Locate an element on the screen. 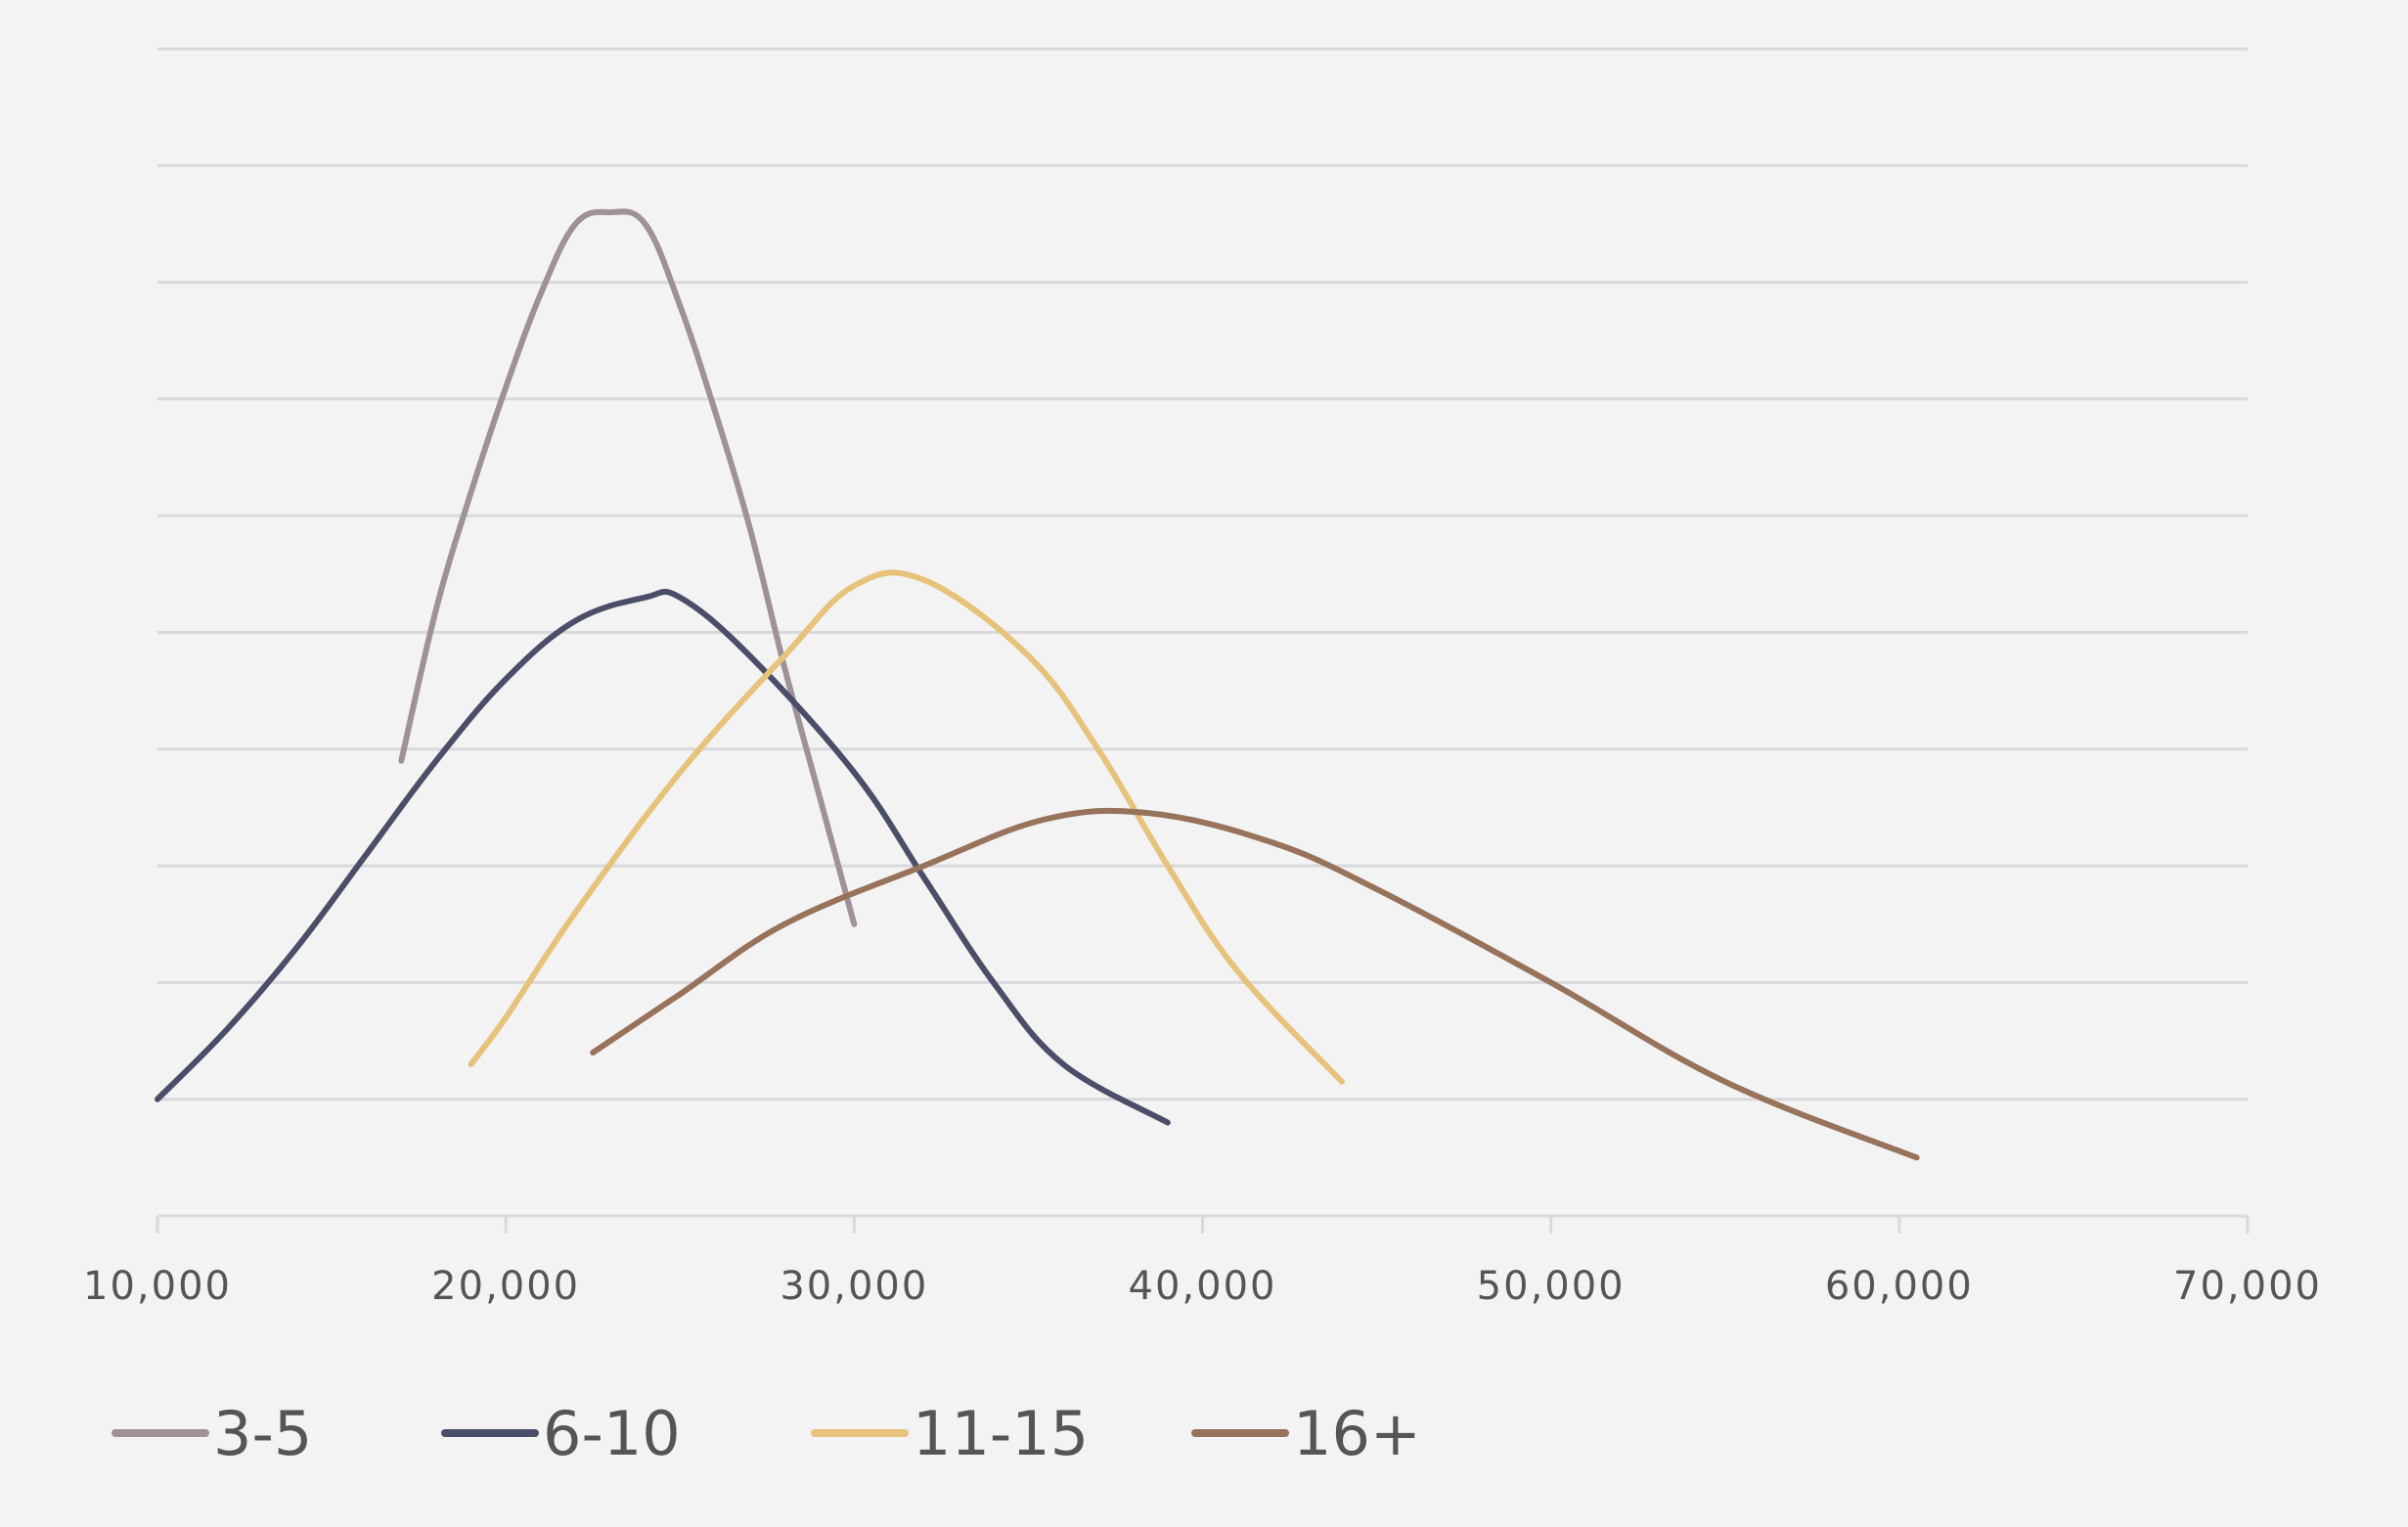 The image size is (2408, 1527). legend: 3-5 6-10 11-15 16+ is located at coordinates (766, 1433).